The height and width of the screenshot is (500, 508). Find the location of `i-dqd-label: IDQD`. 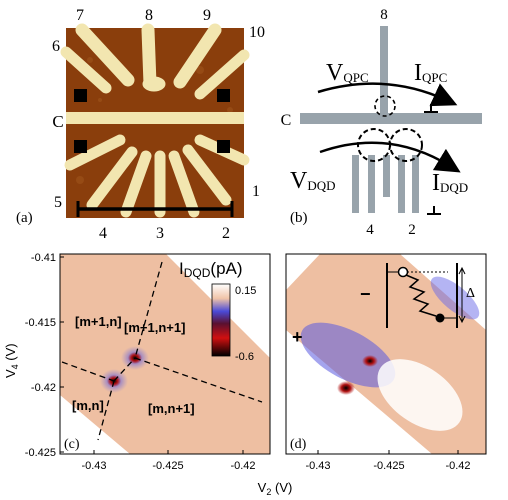

i-dqd-label: IDQD is located at coordinates (450, 183).